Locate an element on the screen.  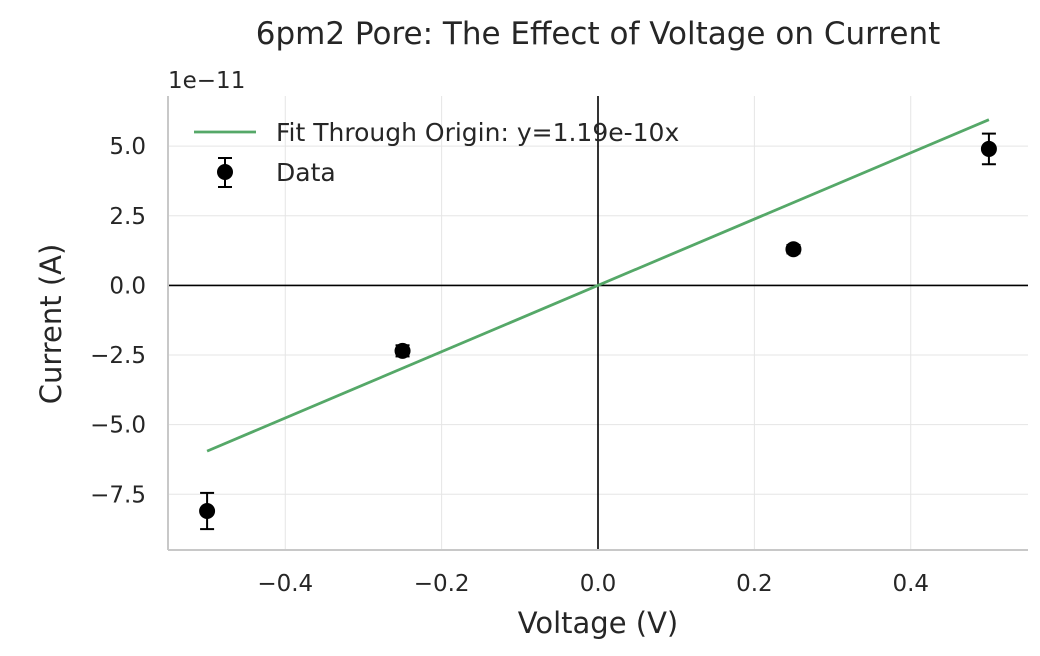
x-tick-labels: −0.4 −0.2 0.0 0.2 0.4 is located at coordinates (593, 584).